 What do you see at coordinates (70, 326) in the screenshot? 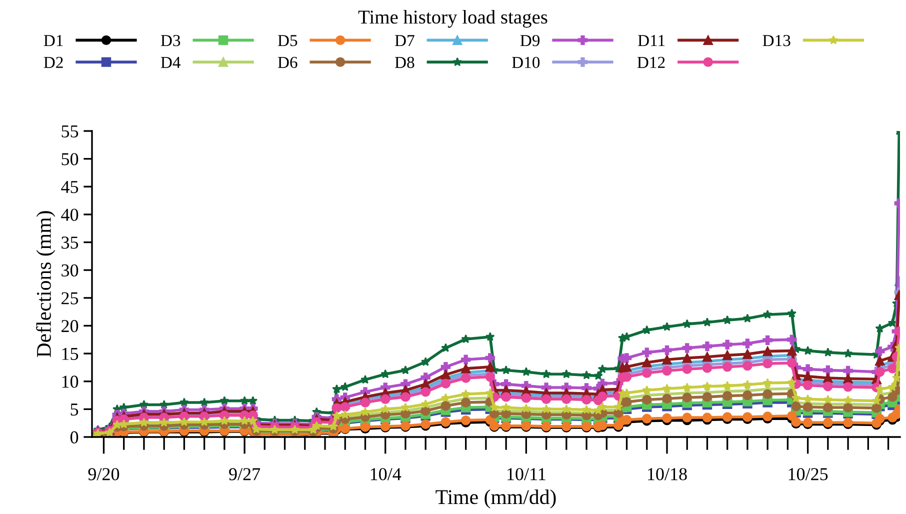
I see `y-tick-label: 20` at bounding box center [70, 326].